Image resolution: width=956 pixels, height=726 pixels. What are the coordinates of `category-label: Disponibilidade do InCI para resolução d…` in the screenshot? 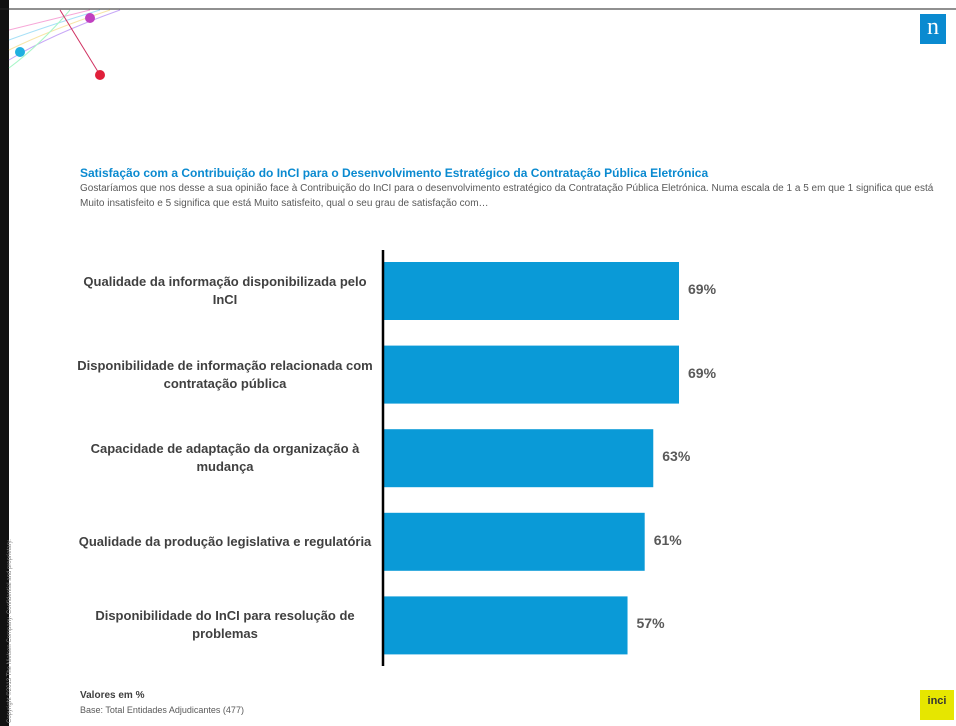 It's located at (225, 625).